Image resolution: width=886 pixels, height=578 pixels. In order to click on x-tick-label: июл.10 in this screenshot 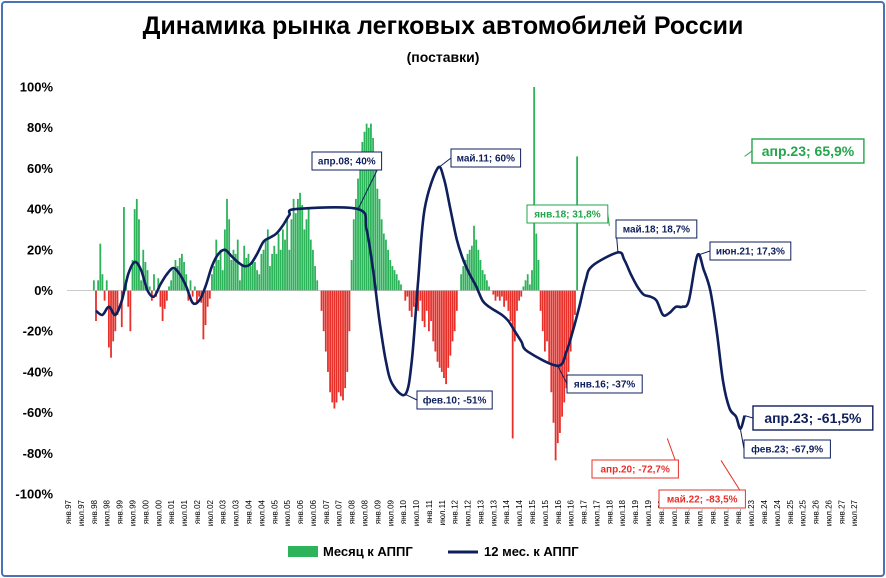, I will do `click(416, 512)`.